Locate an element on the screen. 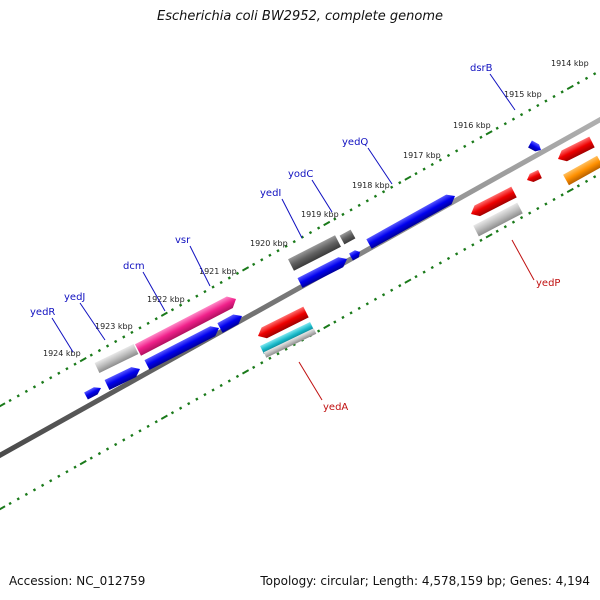 The image size is (600, 600). gene-yedQ is located at coordinates (411, 220).